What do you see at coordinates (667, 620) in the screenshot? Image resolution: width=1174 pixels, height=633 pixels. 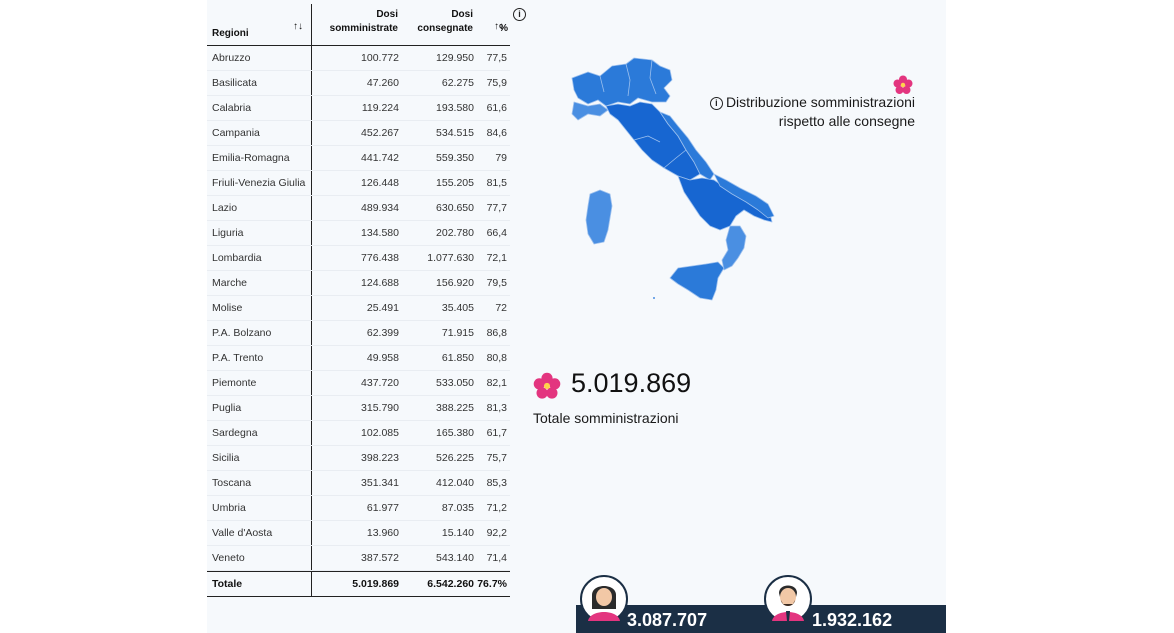 I see `female-administrations-value: 3.087.707` at bounding box center [667, 620].